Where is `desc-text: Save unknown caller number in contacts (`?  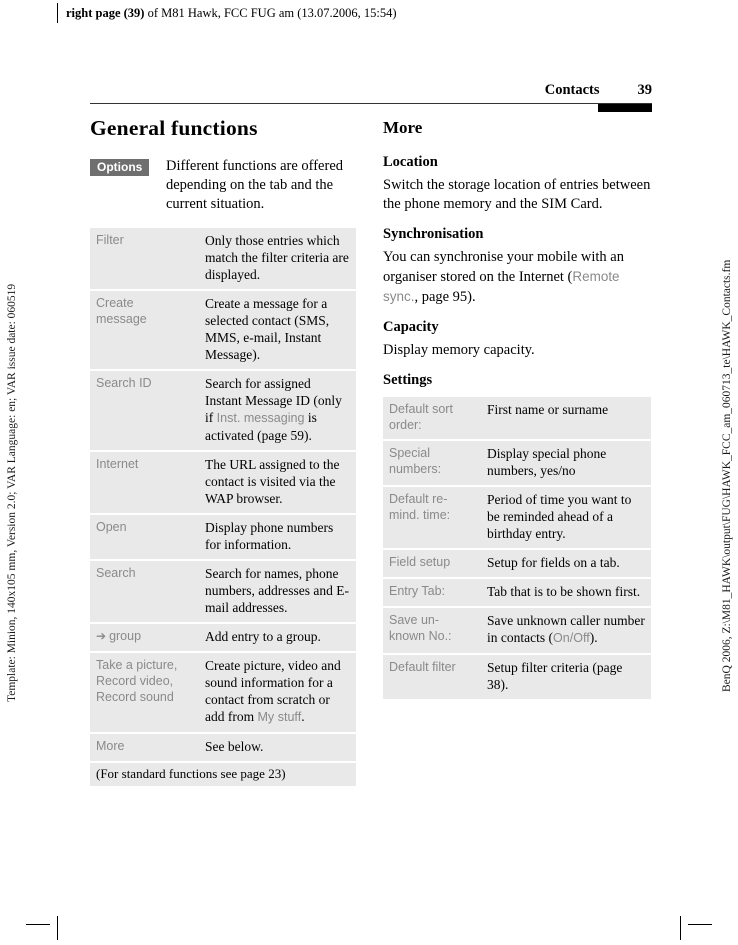 desc-text: Save unknown caller number in contacts ( is located at coordinates (566, 629).